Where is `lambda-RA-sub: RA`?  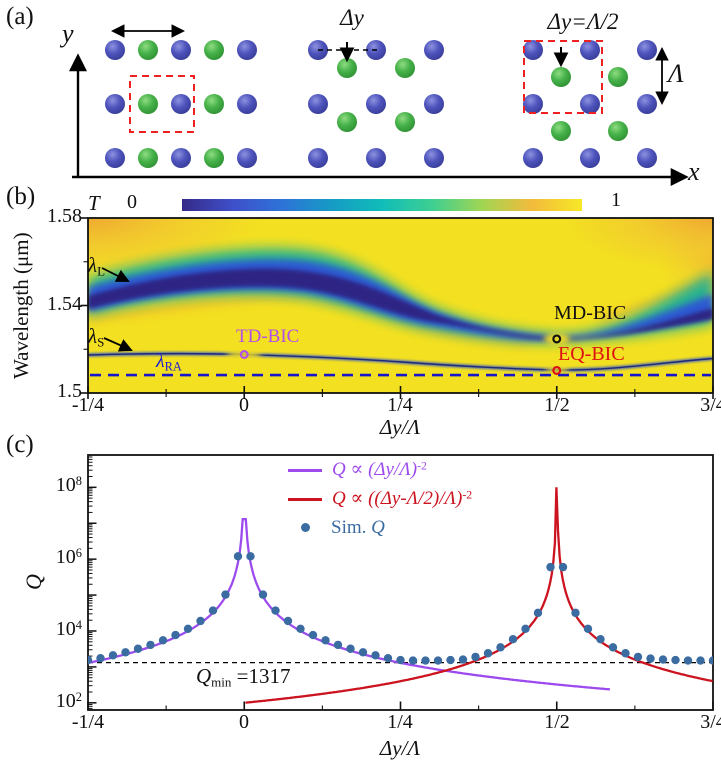
lambda-RA-sub: RA is located at coordinates (173, 366).